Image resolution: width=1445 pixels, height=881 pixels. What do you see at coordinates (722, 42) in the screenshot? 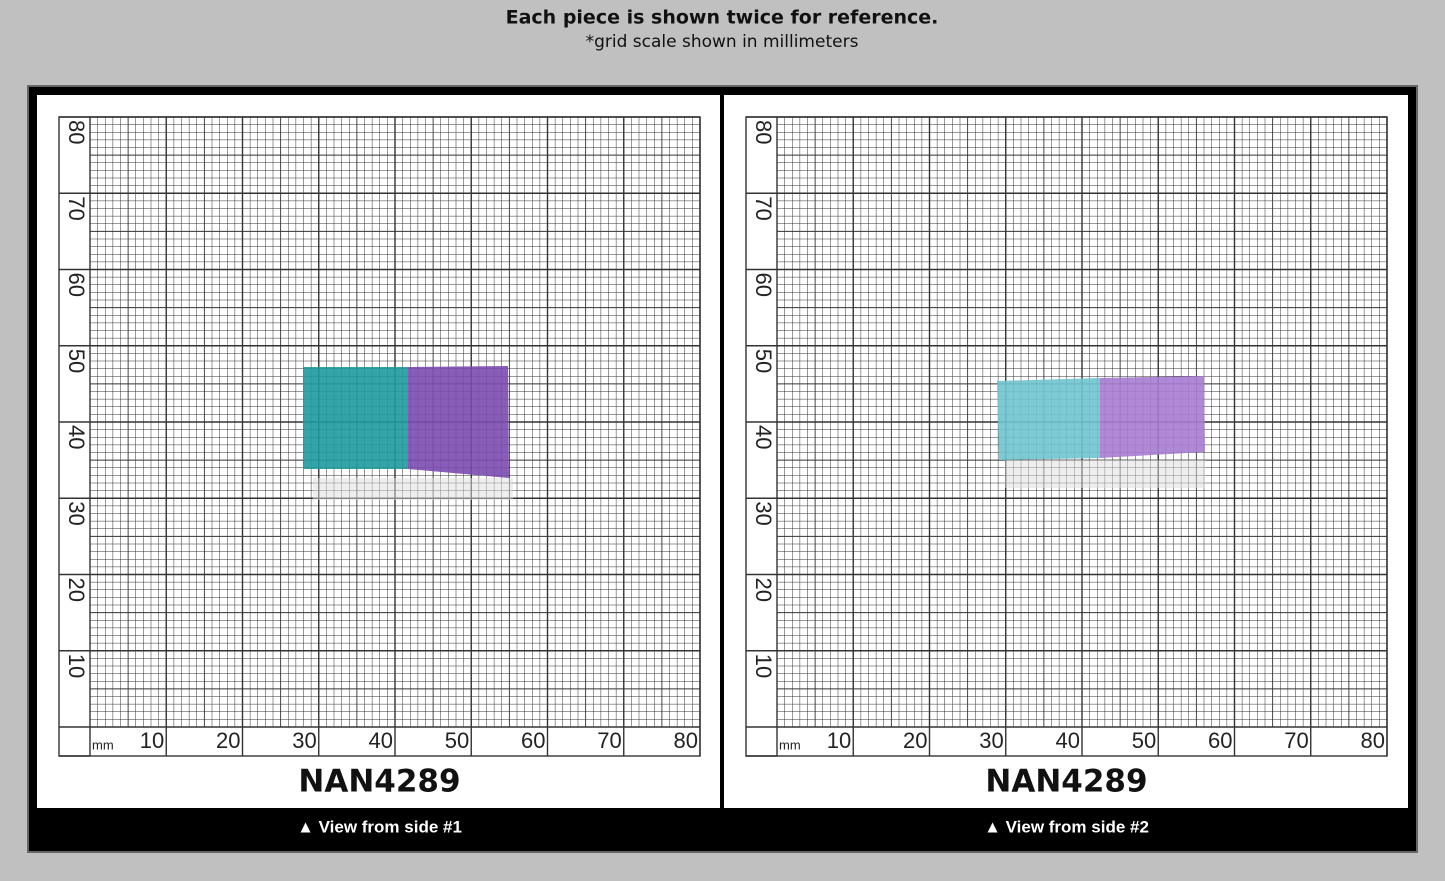
I see `subtitle: *grid scale shown in millimeters` at bounding box center [722, 42].